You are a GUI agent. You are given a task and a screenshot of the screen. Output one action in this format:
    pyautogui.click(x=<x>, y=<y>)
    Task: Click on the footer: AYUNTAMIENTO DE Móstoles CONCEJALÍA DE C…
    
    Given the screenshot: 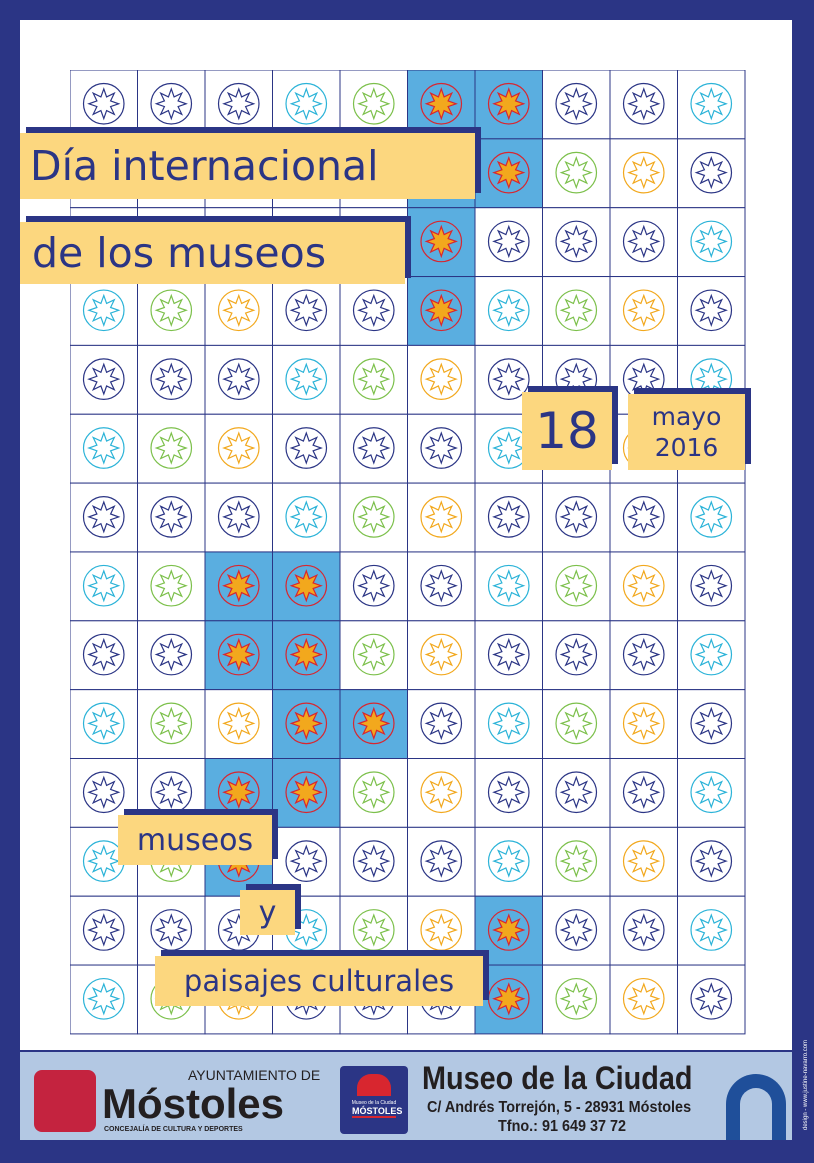 What is the action you would take?
    pyautogui.click(x=406, y=1096)
    